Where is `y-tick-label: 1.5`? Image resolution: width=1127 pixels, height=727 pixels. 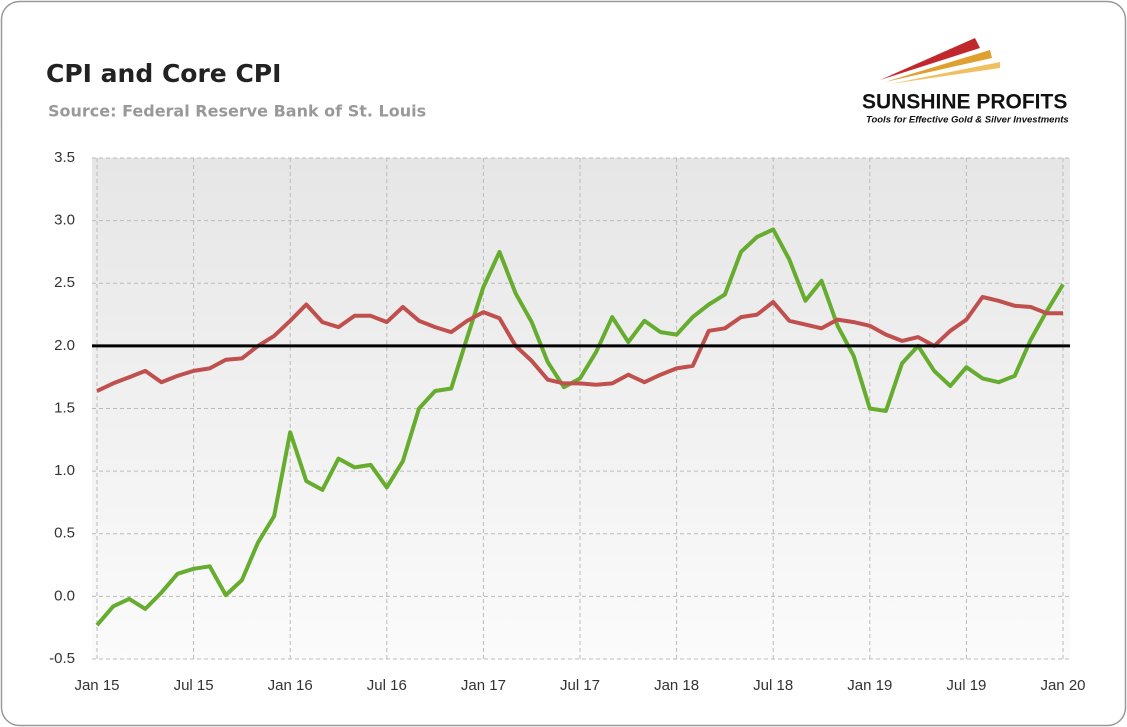
y-tick-label: 1.5 is located at coordinates (64, 407).